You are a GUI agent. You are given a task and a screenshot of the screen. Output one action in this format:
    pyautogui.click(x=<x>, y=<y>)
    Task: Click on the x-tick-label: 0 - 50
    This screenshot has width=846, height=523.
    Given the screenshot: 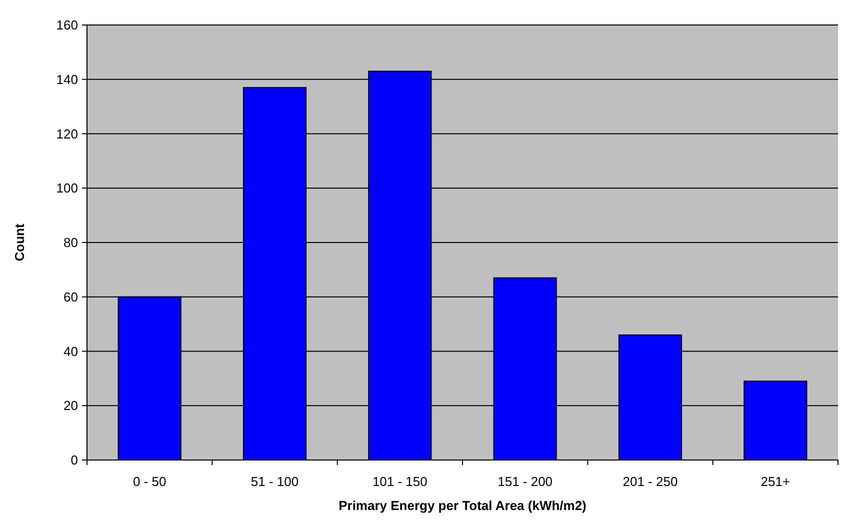 What is the action you would take?
    pyautogui.click(x=149, y=481)
    